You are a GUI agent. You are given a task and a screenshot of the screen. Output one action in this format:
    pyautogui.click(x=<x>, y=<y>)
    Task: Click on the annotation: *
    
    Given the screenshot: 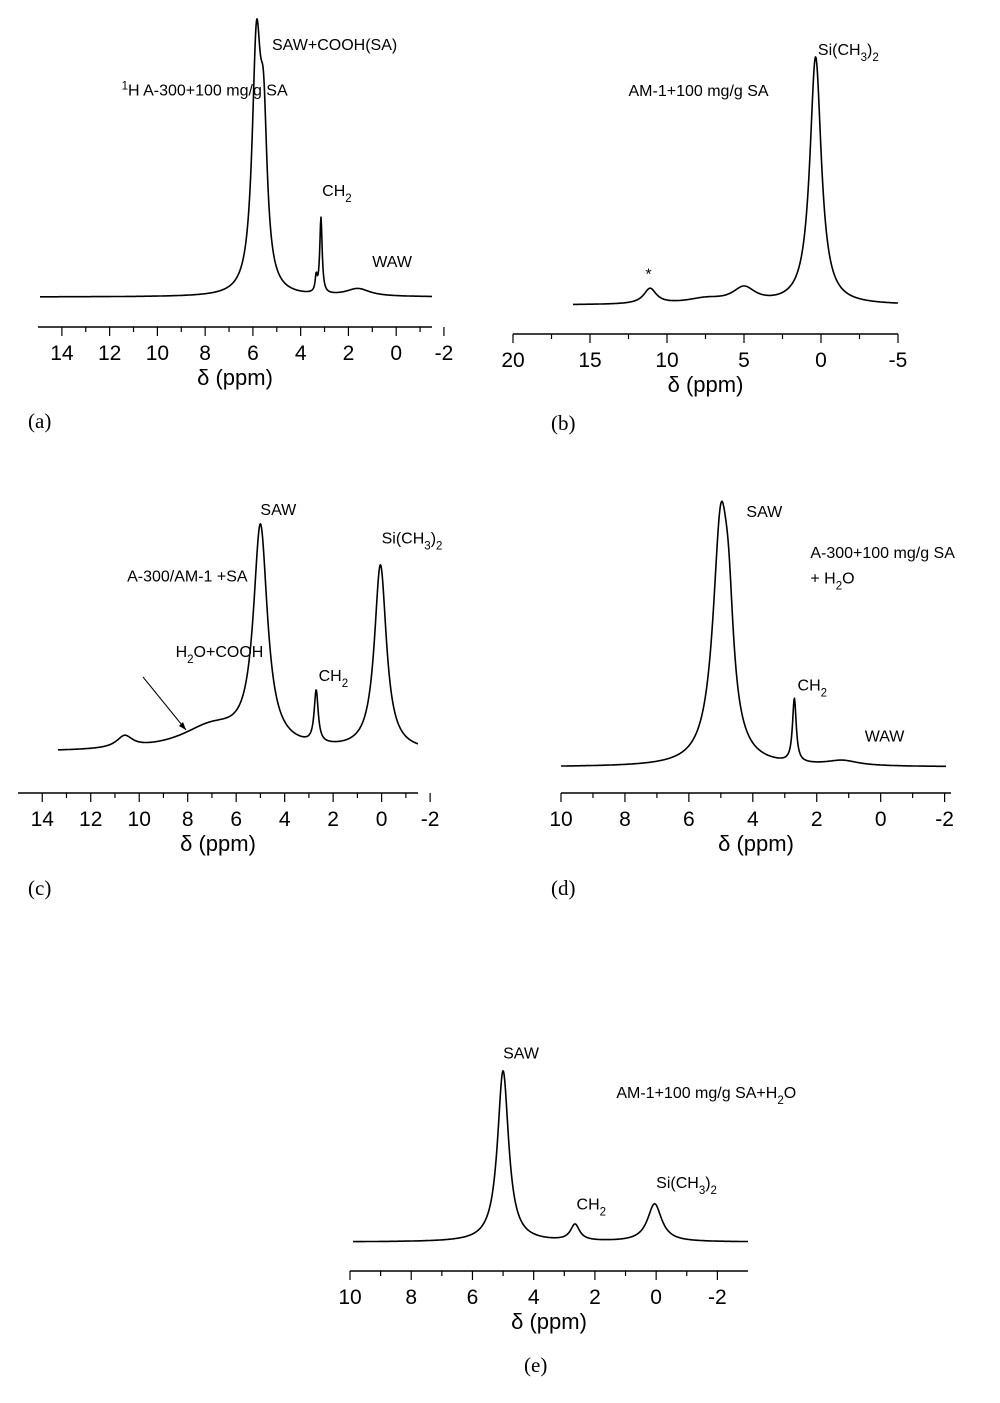 What is the action you would take?
    pyautogui.click(x=648, y=275)
    